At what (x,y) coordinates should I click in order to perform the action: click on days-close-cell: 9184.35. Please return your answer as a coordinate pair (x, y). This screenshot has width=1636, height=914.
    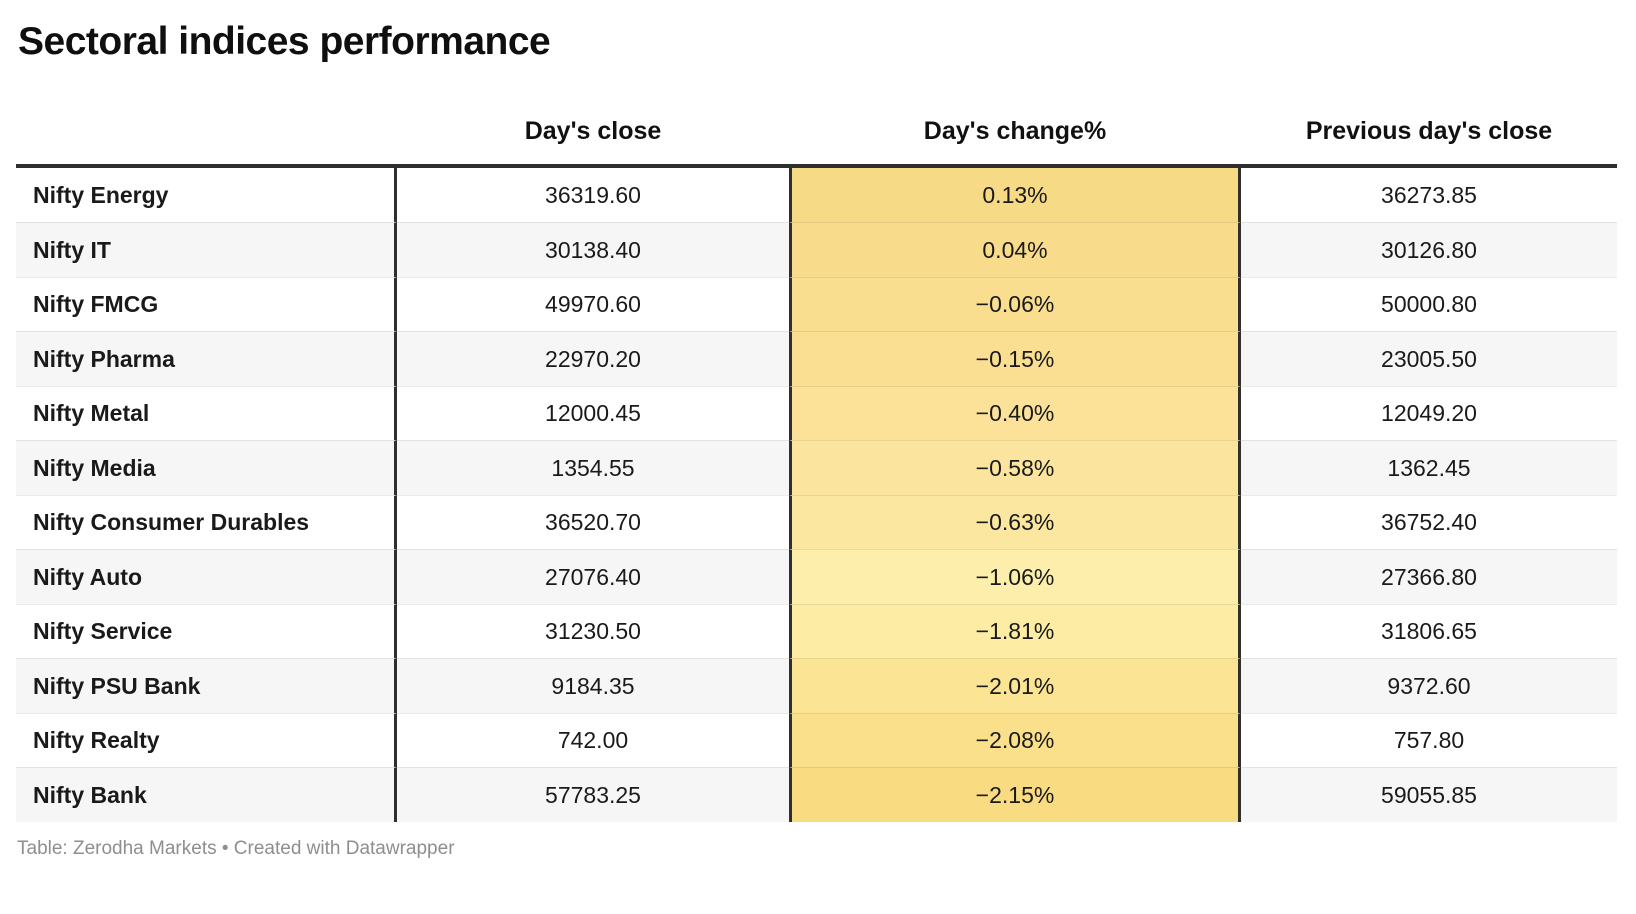
    Looking at the image, I should click on (593, 685).